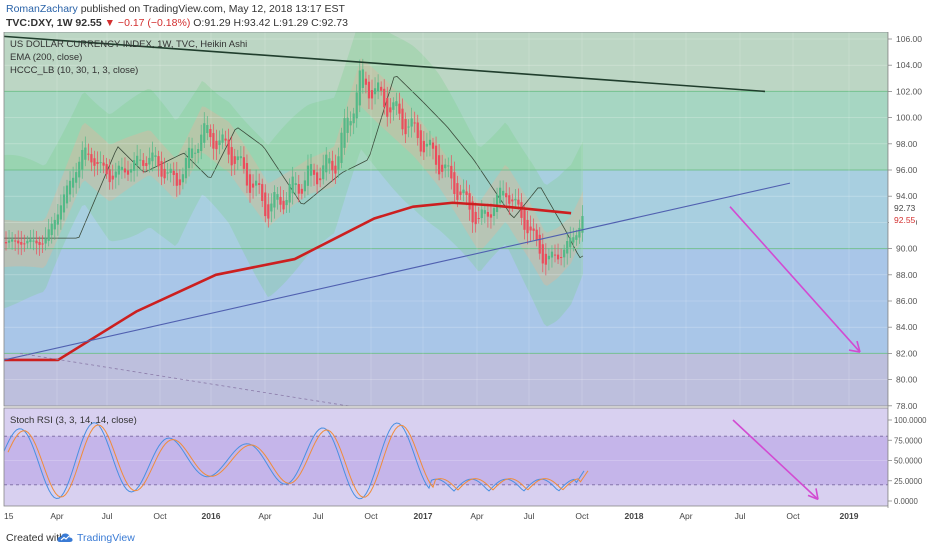  I want to click on projection-arrow, so click(795, 279).